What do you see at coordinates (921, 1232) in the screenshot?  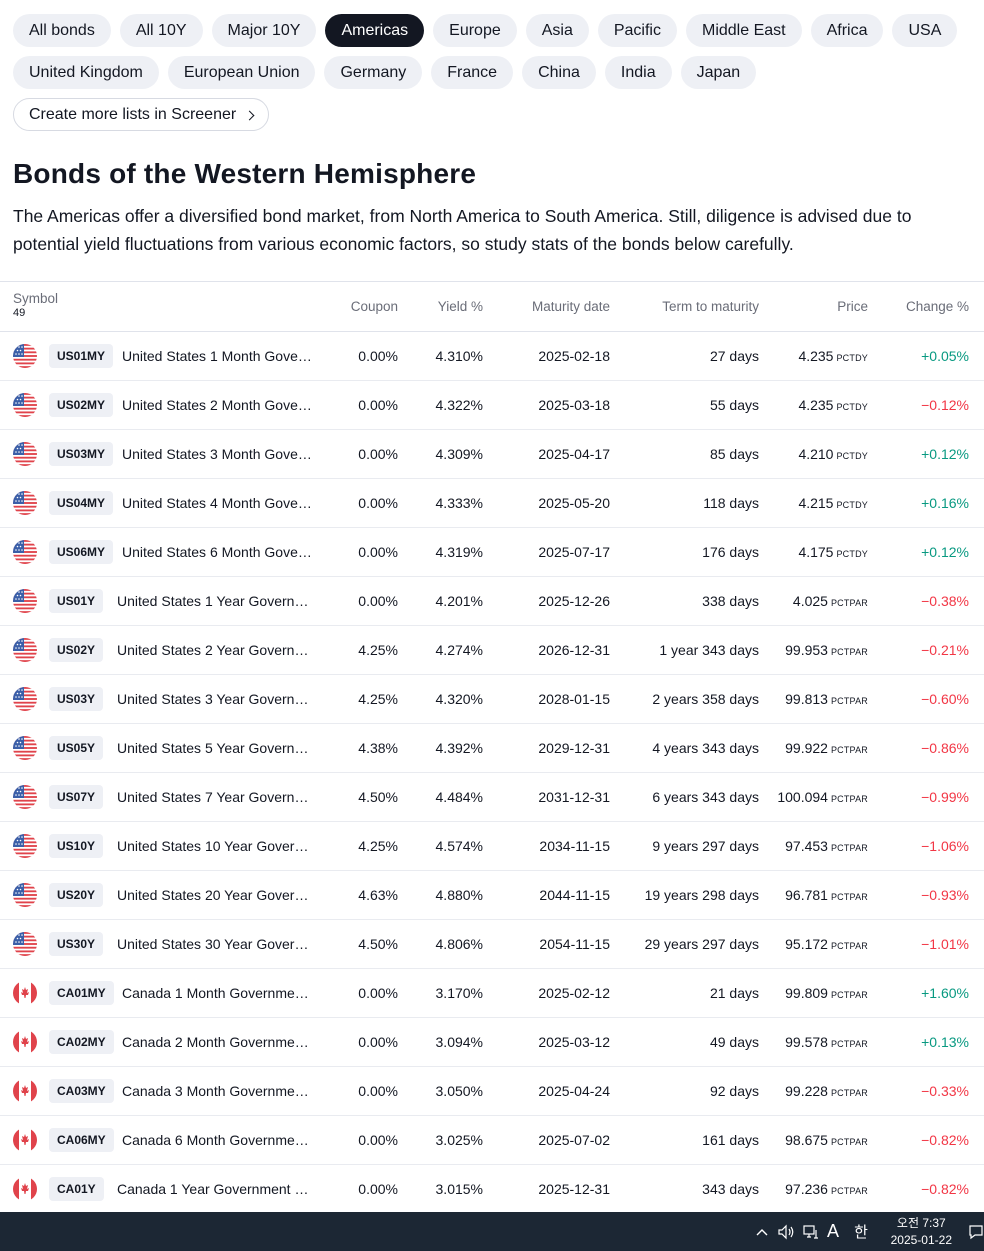 I see `taskbar-clock: 오전 7:37 2025-01-22` at bounding box center [921, 1232].